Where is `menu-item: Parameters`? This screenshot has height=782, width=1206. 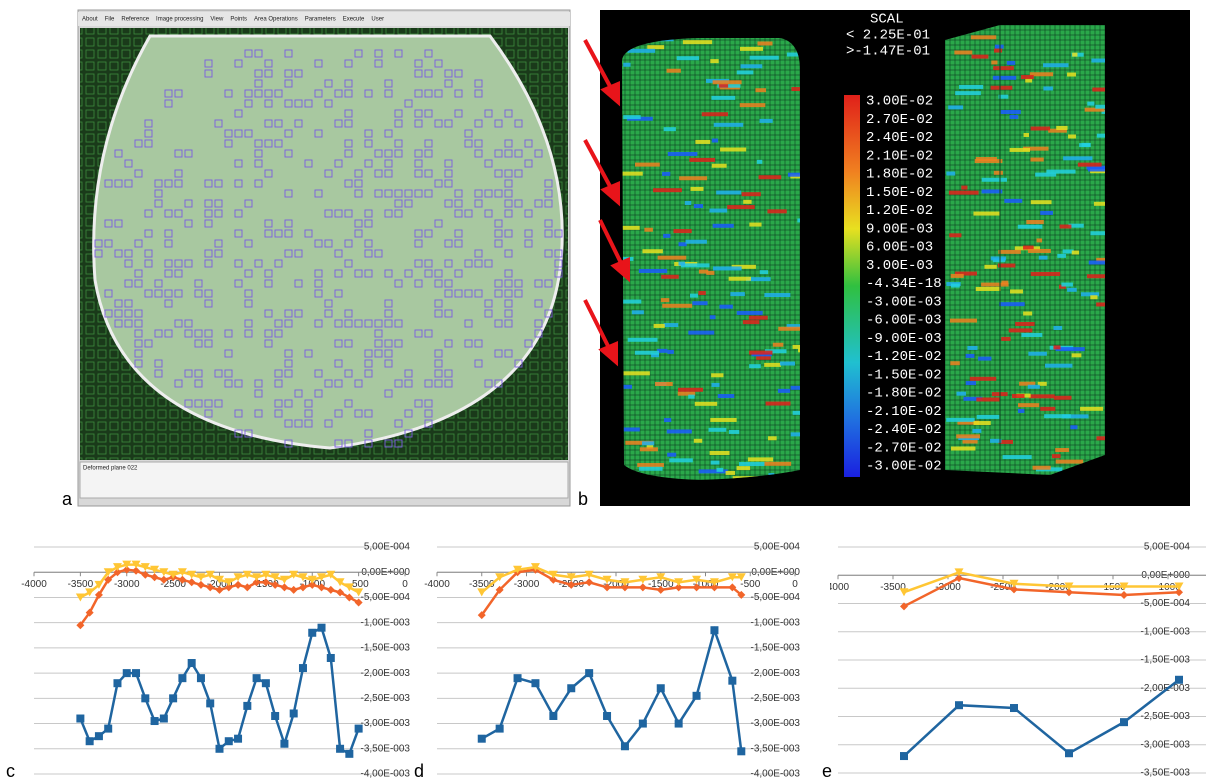
menu-item: Parameters is located at coordinates (320, 20).